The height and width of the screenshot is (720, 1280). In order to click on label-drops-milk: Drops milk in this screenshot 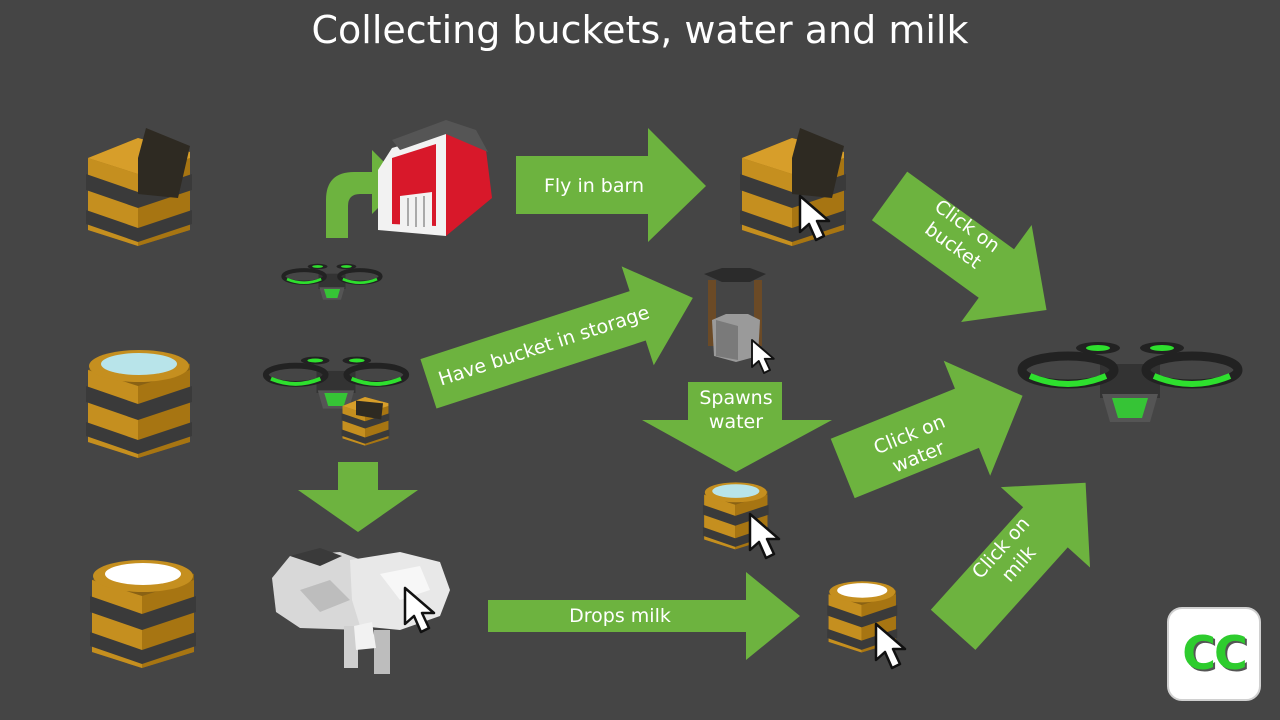, I will do `click(620, 616)`.